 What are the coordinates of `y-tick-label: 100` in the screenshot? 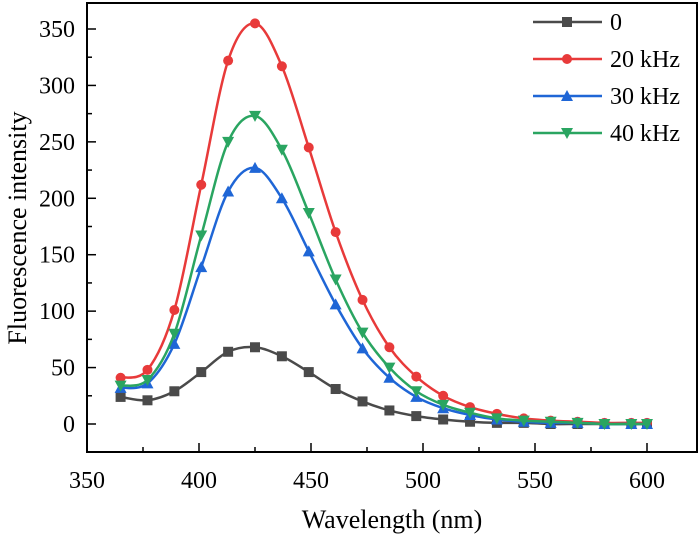 It's located at (57, 312).